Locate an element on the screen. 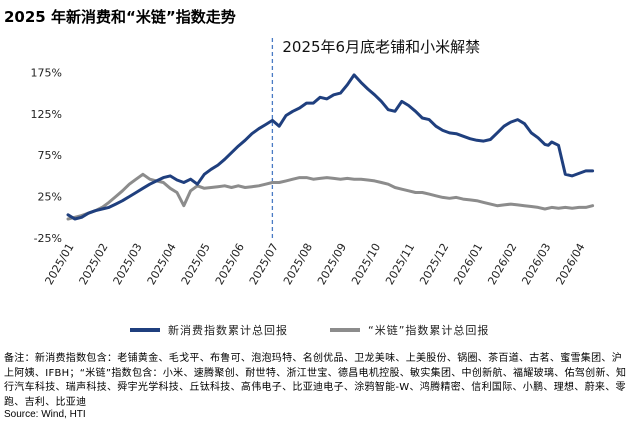 Image resolution: width=636 pixels, height=426 pixels. x-tick-label: 2025/11 is located at coordinates (400, 264).